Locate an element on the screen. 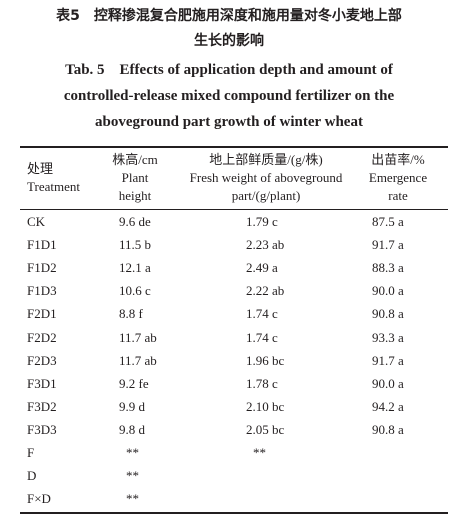  cell-value: 2.49 a is located at coordinates (262, 268).